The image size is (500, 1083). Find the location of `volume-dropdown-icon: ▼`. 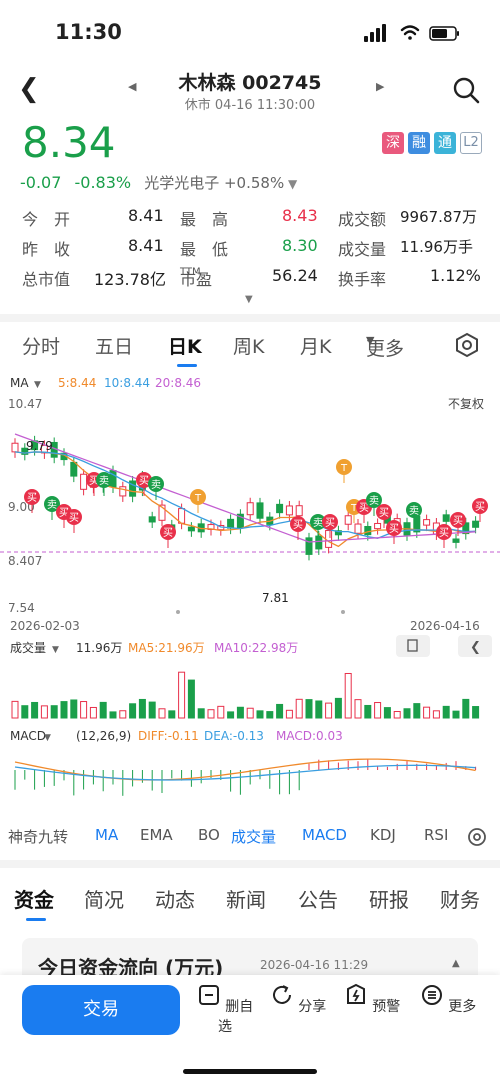

volume-dropdown-icon: ▼ is located at coordinates (55, 650).